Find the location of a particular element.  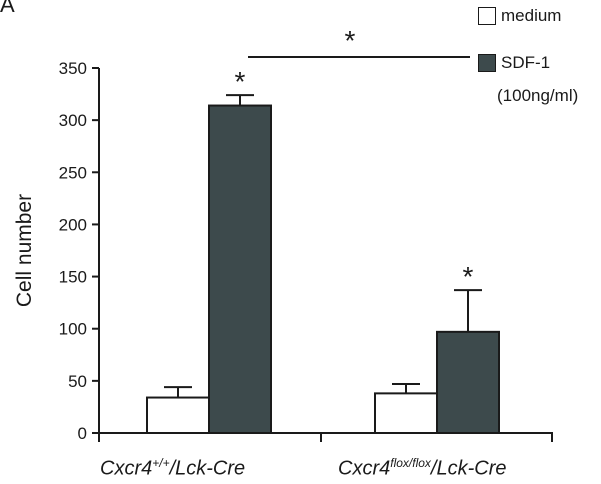

y-tick-label: 100 is located at coordinates (73, 329).